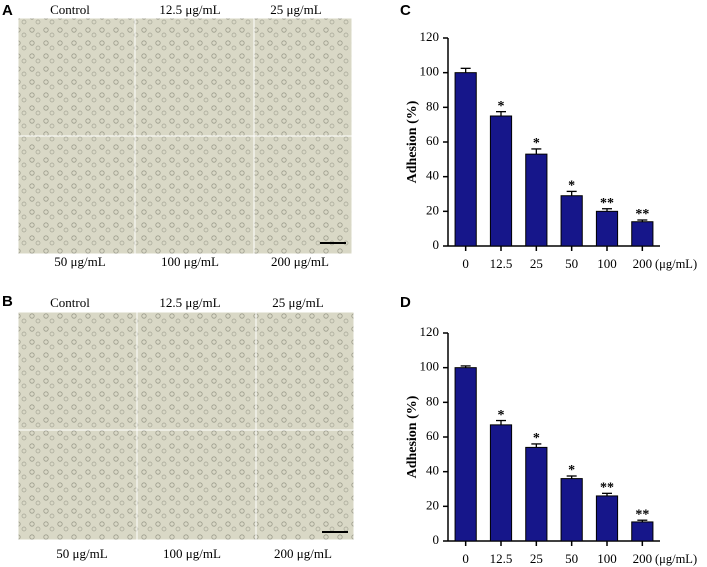  I want to click on panel-label: B, so click(7, 301).